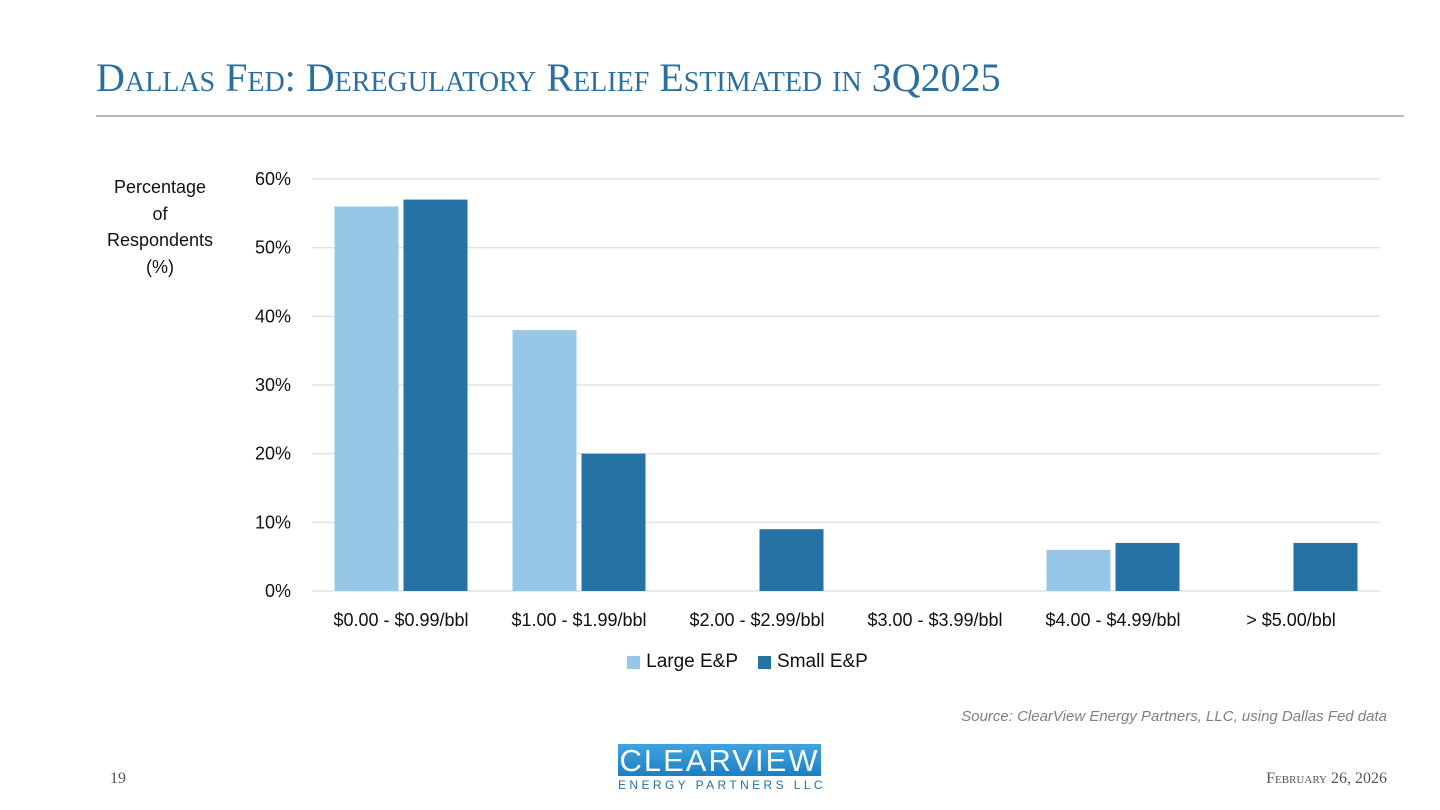 This screenshot has width=1440, height=810. What do you see at coordinates (750, 116) in the screenshot?
I see `title-divider` at bounding box center [750, 116].